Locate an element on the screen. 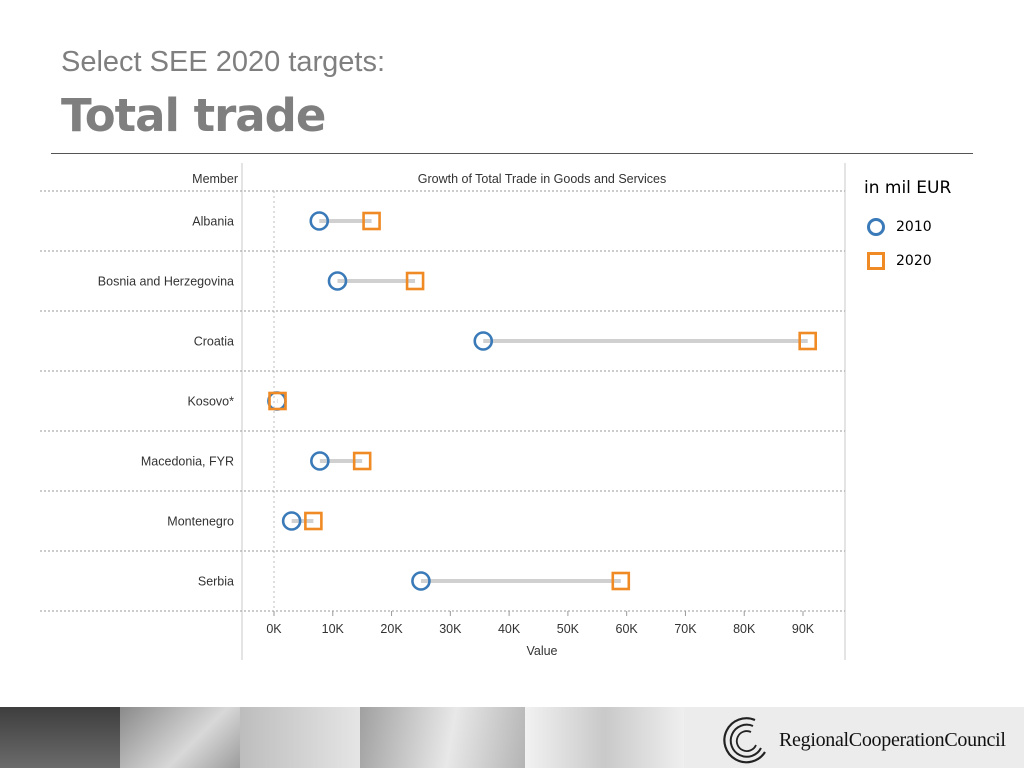  x-tick-label: 30K is located at coordinates (450, 629).